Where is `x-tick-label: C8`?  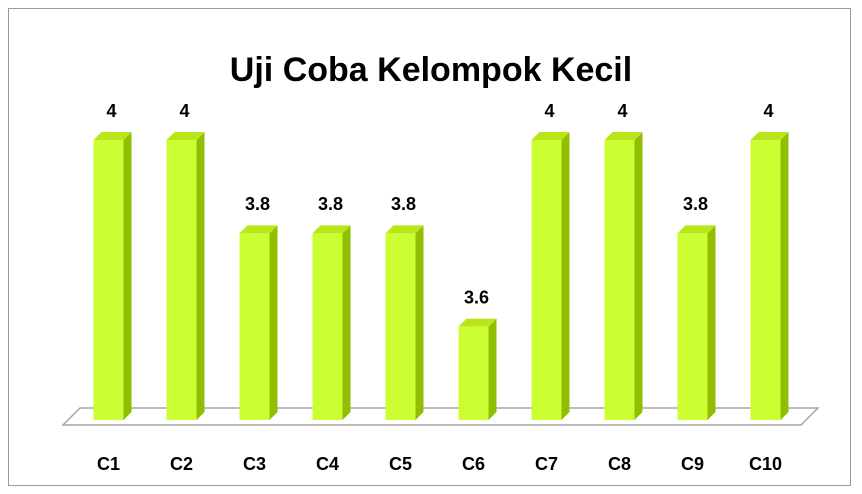
x-tick-label: C8 is located at coordinates (619, 464).